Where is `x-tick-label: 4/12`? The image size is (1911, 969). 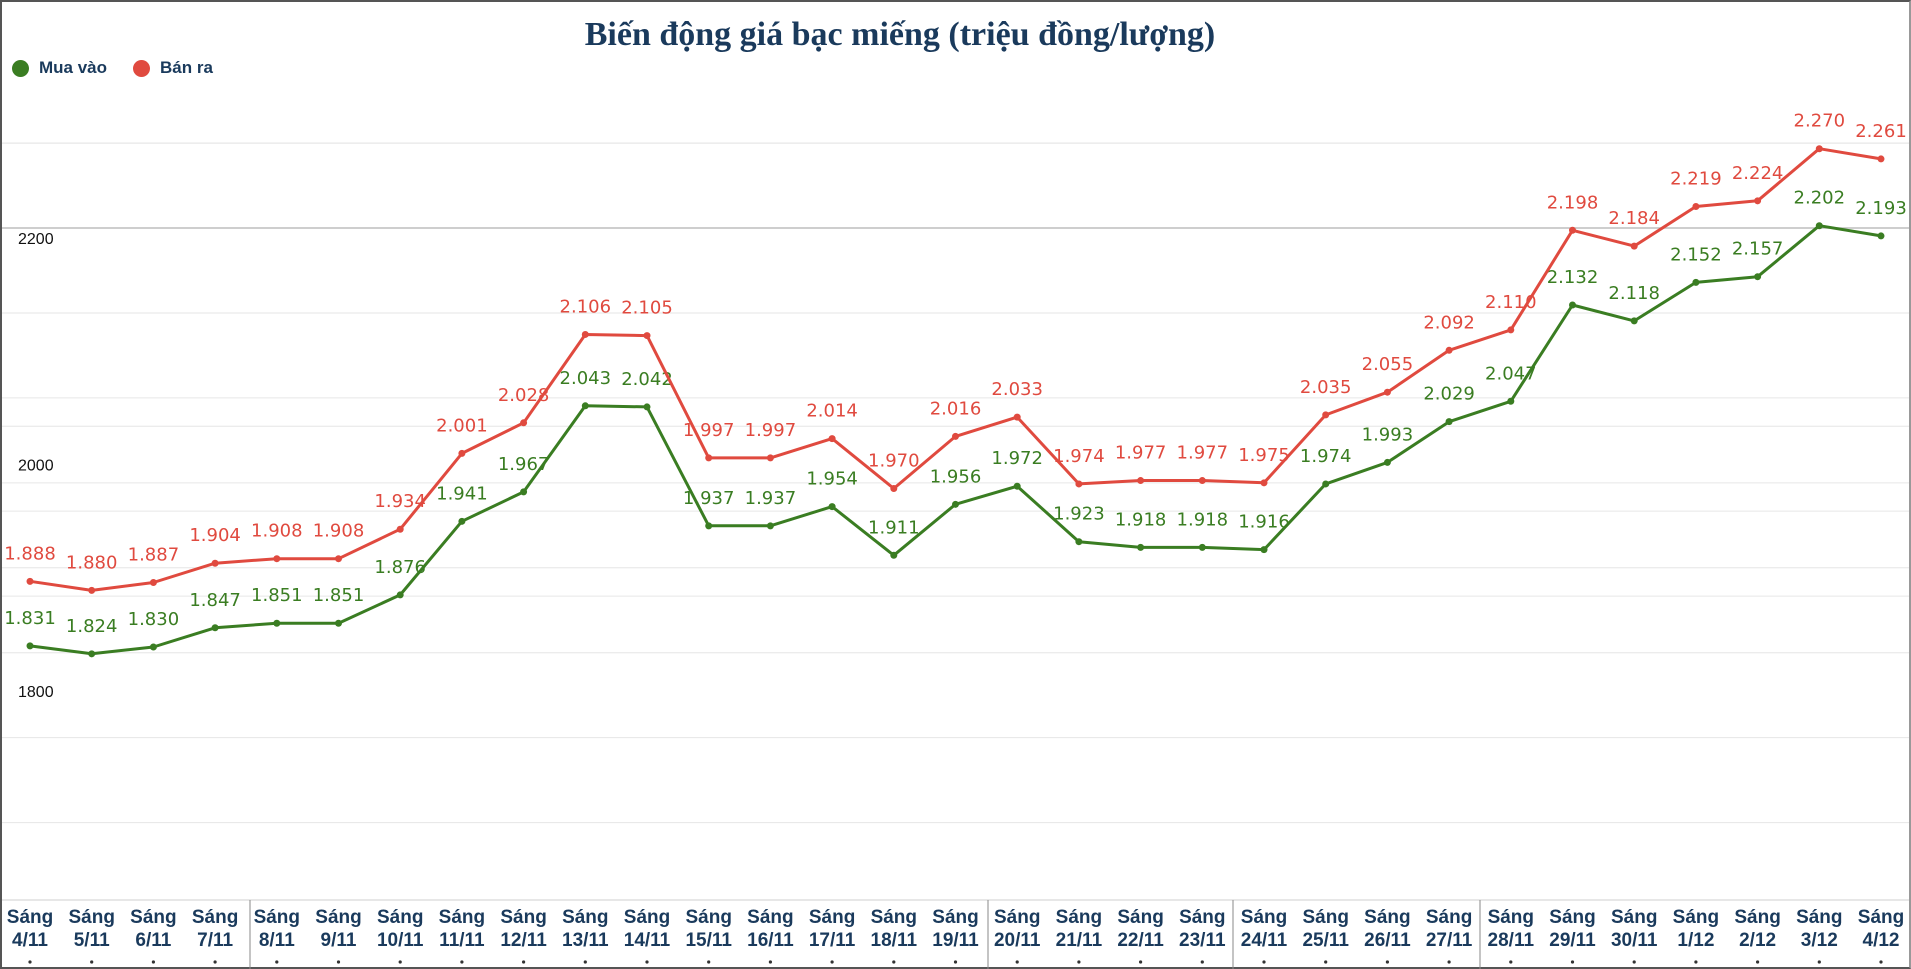 x-tick-label: 4/12 is located at coordinates (1881, 940).